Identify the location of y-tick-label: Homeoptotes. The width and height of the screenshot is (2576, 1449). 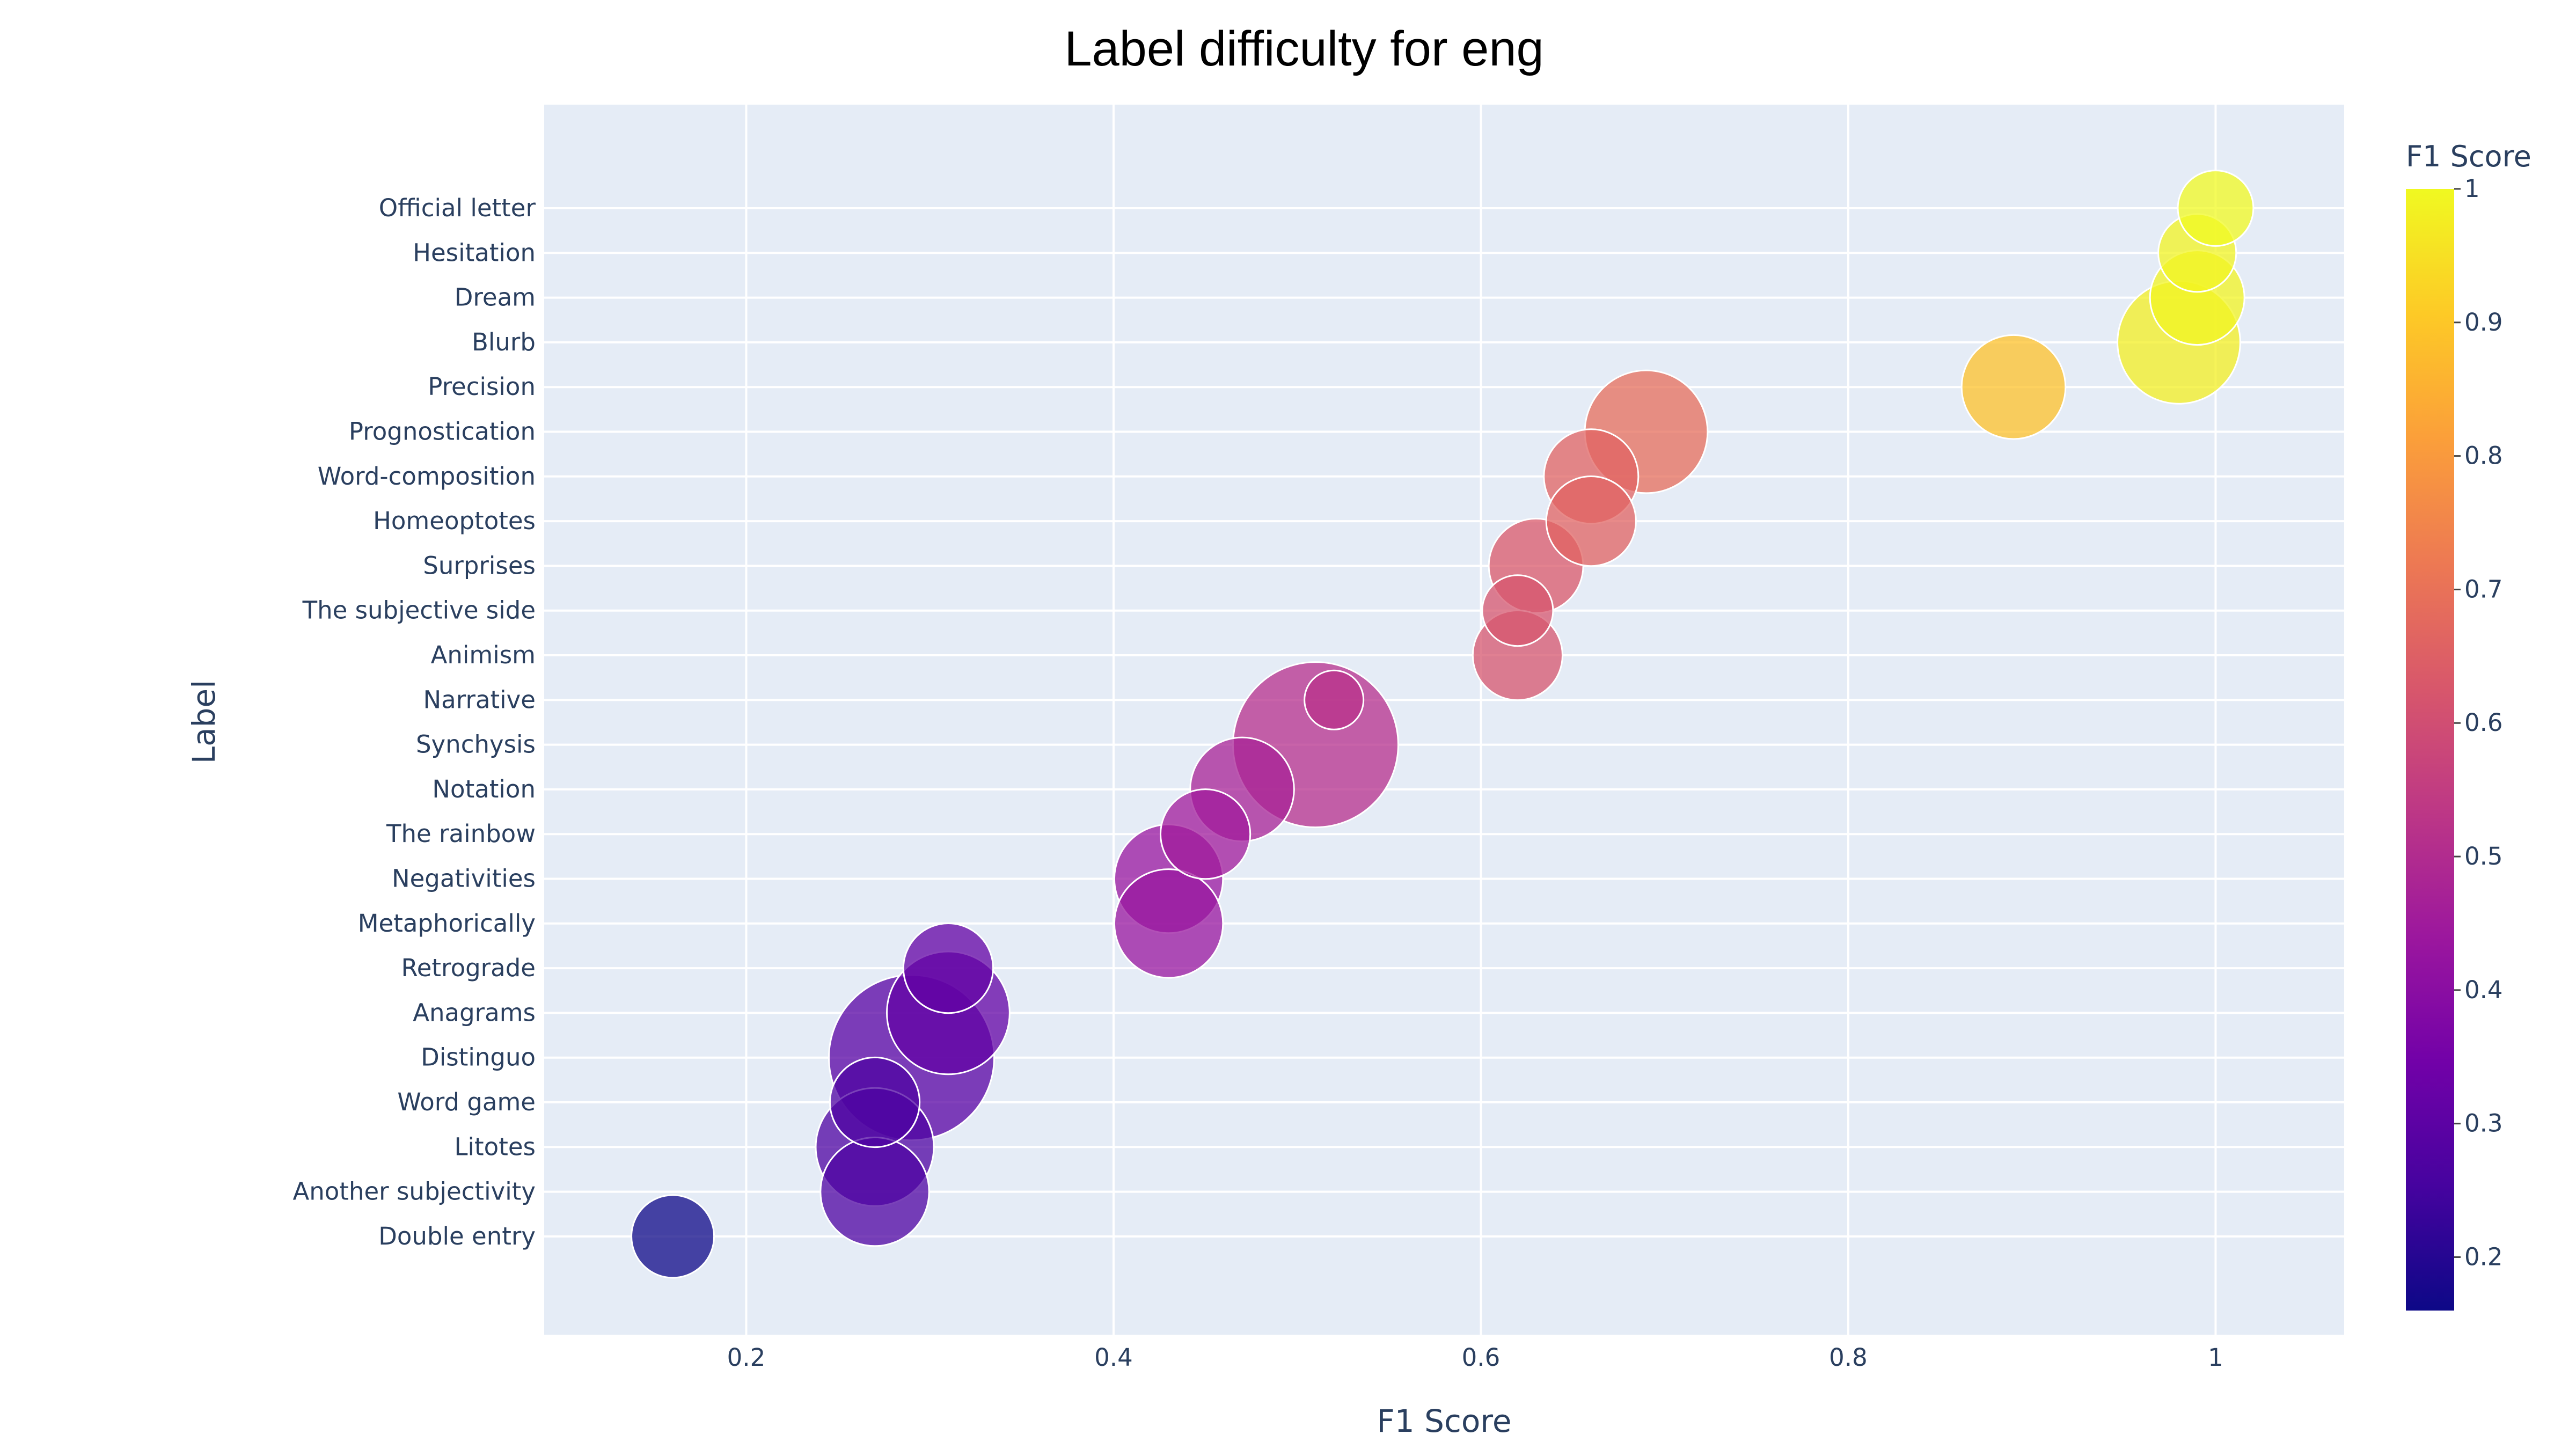
(454, 521).